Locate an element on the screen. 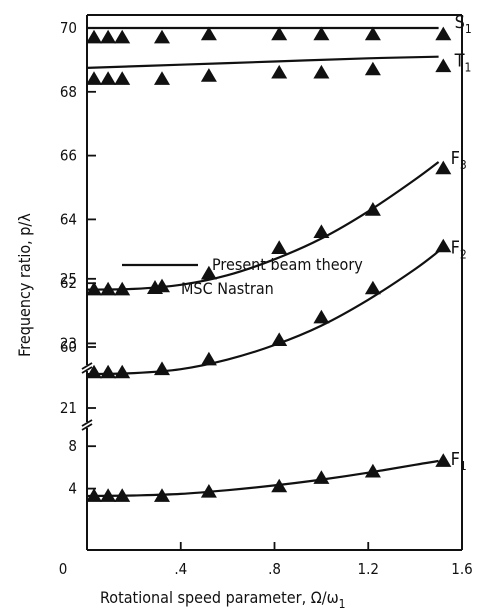  legend-label-theory: Present beam theory is located at coordinates (287, 264).